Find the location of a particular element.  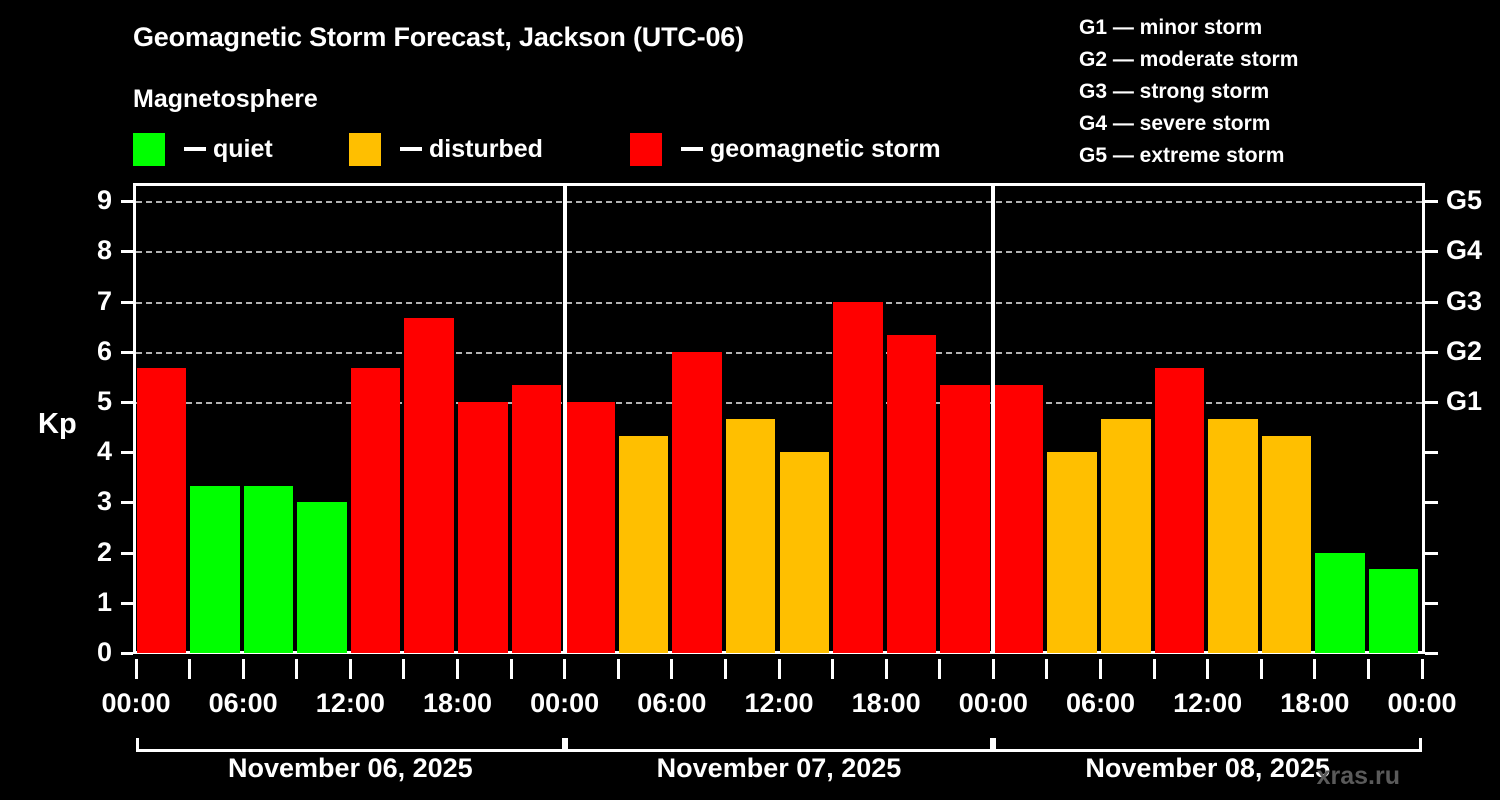

legend-entry-quiet: quiet is located at coordinates (203, 149).